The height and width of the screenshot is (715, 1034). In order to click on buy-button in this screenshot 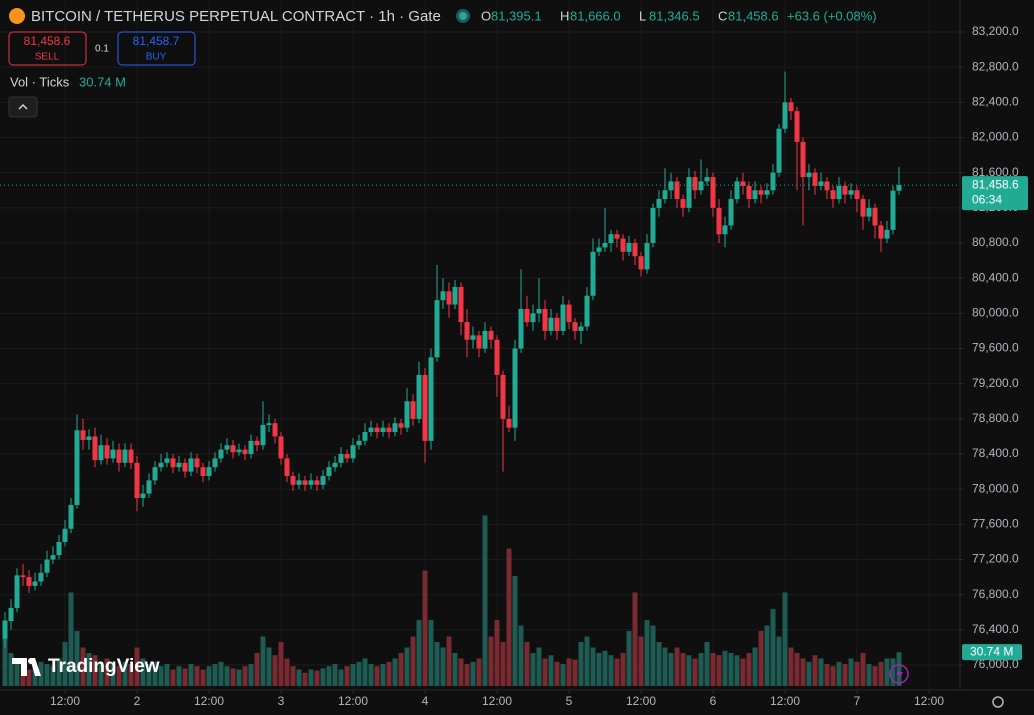, I will do `click(156, 48)`.